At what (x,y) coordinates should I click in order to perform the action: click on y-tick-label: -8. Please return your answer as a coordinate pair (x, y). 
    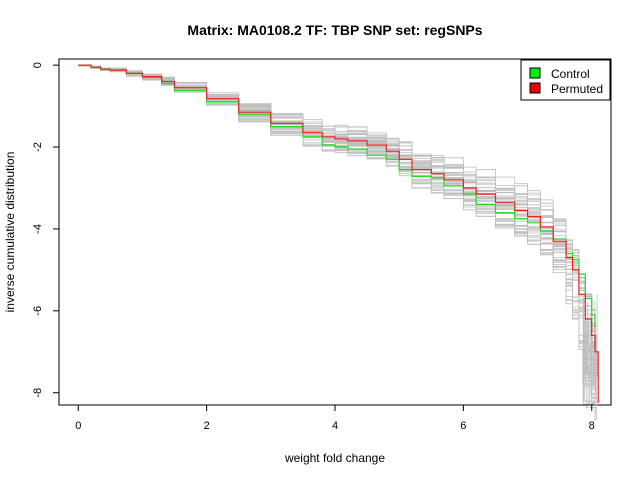
    Looking at the image, I should click on (38, 393).